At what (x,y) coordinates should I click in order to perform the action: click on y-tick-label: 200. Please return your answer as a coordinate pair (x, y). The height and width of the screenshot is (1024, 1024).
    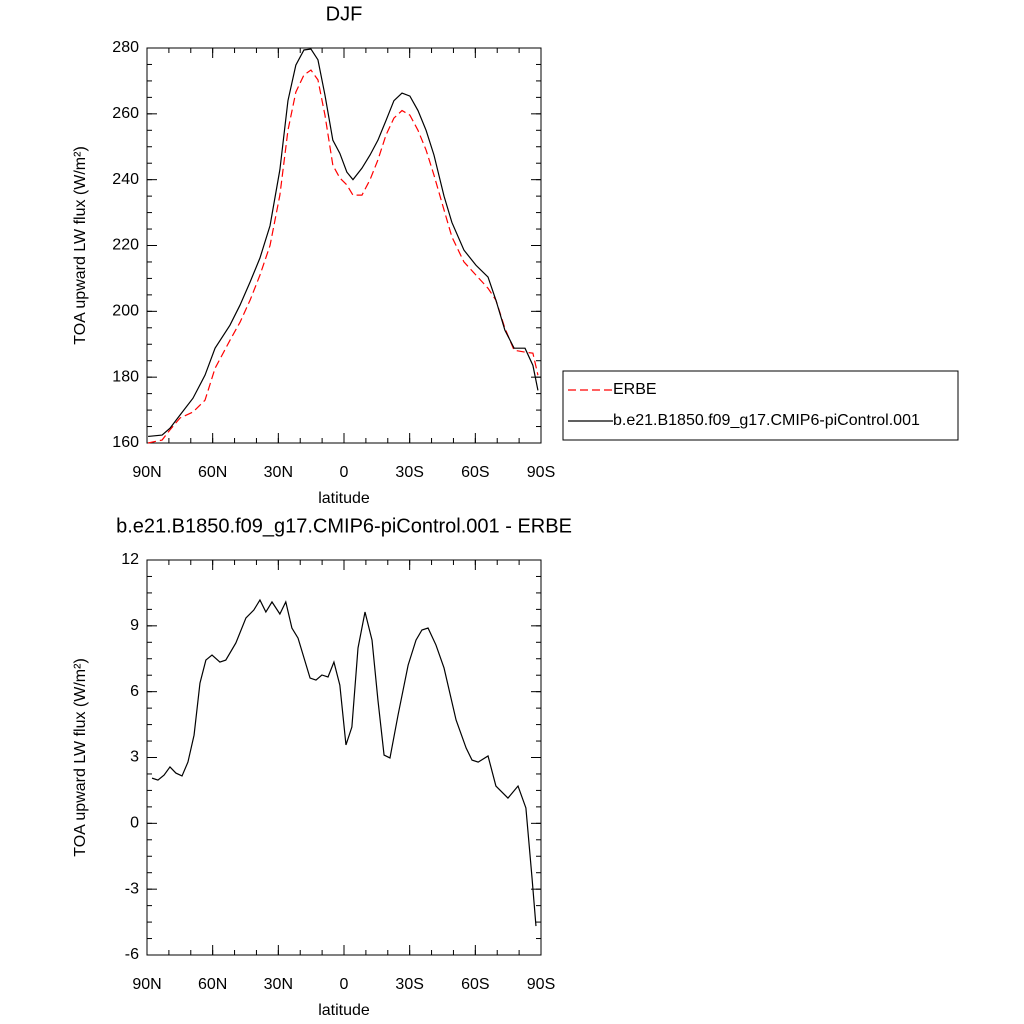
    Looking at the image, I should click on (125, 311).